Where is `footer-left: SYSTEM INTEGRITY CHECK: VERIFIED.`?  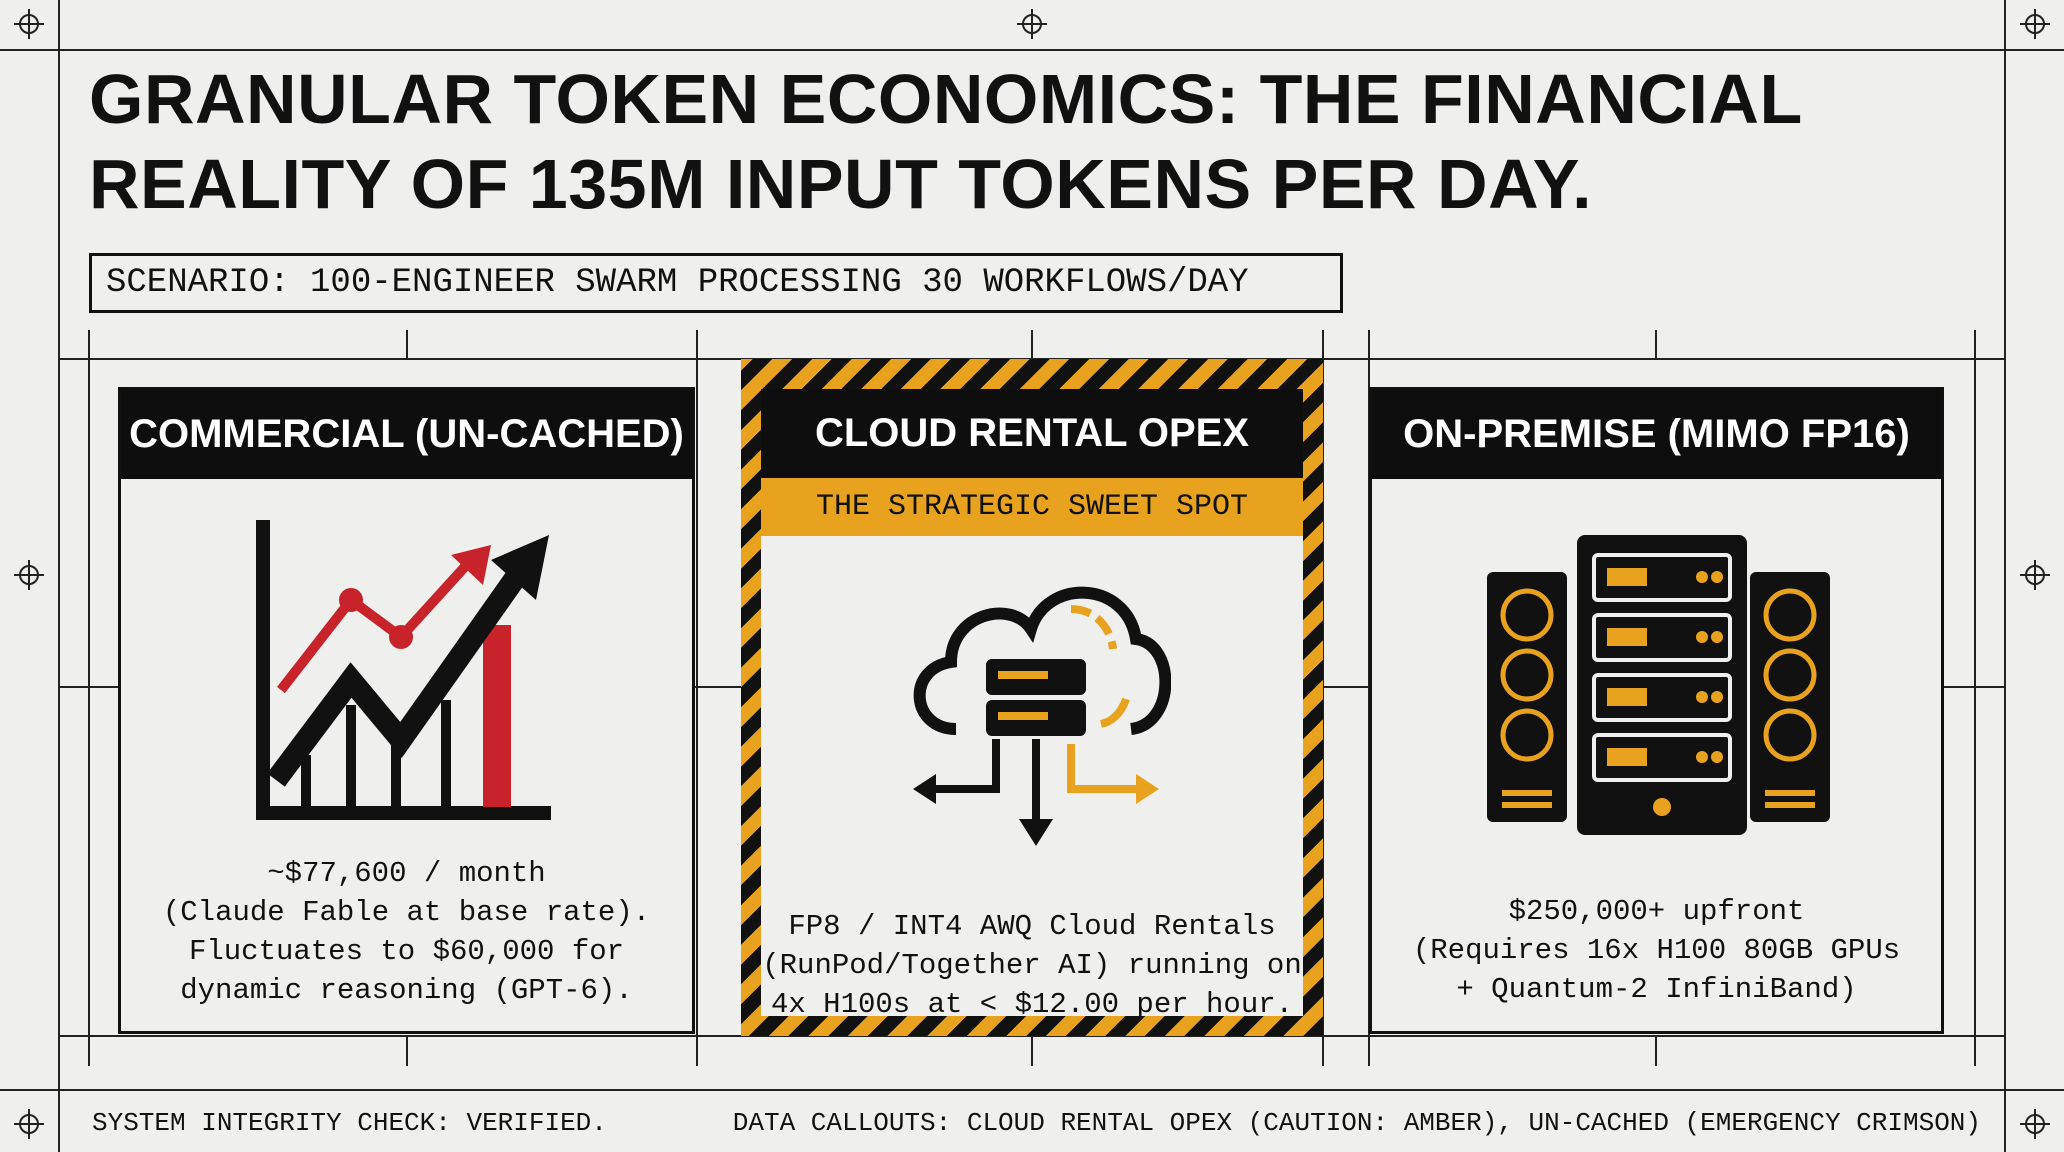 footer-left: SYSTEM INTEGRITY CHECK: VERIFIED. is located at coordinates (349, 1123).